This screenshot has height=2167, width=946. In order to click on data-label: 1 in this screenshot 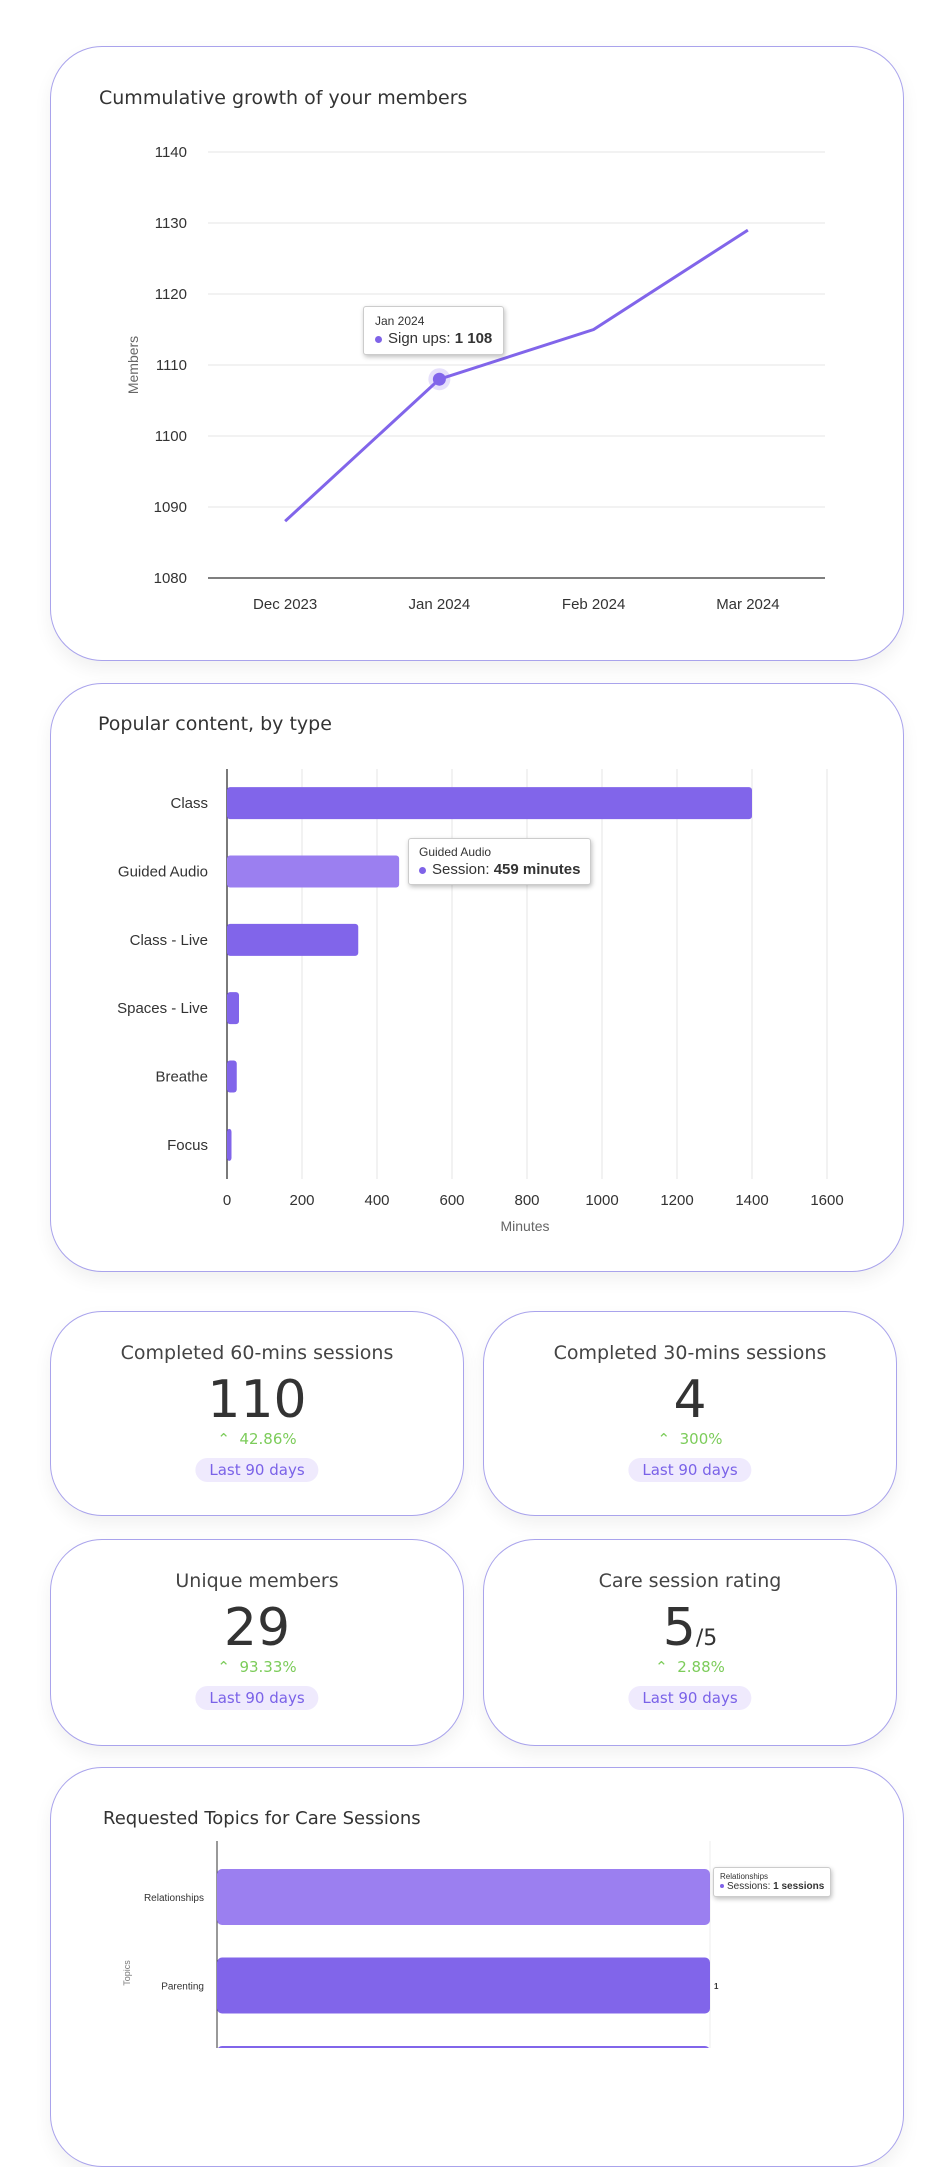, I will do `click(716, 1986)`.